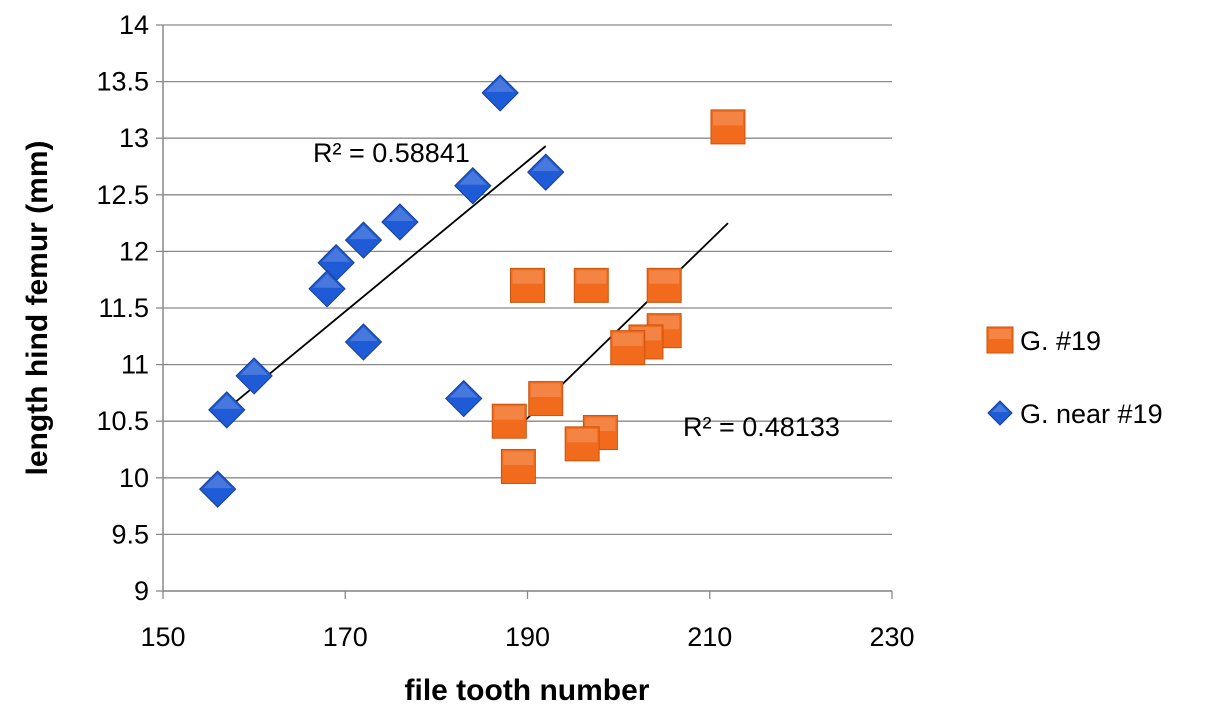  What do you see at coordinates (1000, 413) in the screenshot?
I see `legend-diamond-marker` at bounding box center [1000, 413].